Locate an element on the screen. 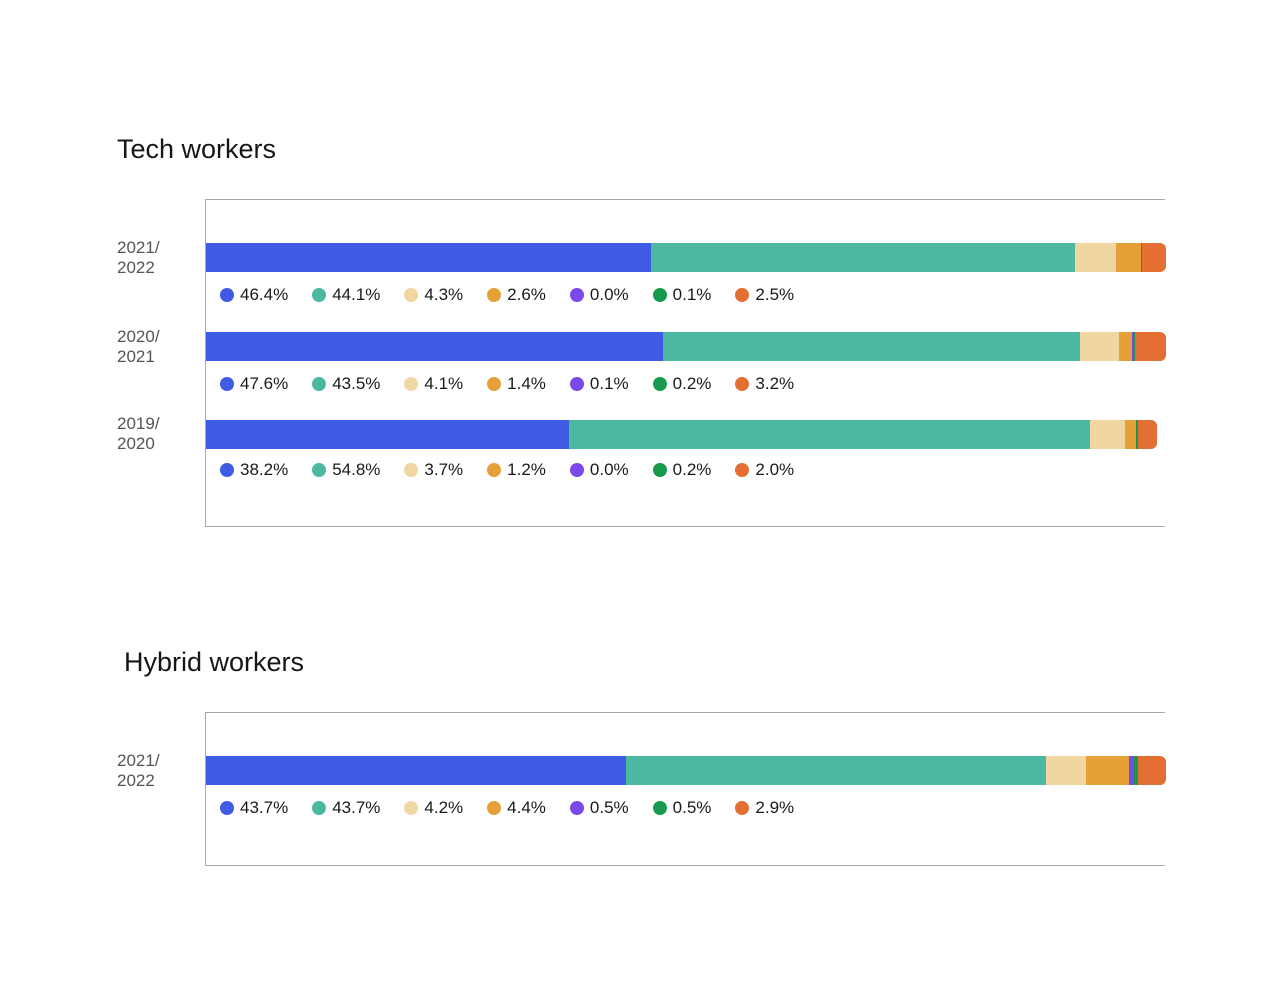  data-label: 47.6% is located at coordinates (264, 383).